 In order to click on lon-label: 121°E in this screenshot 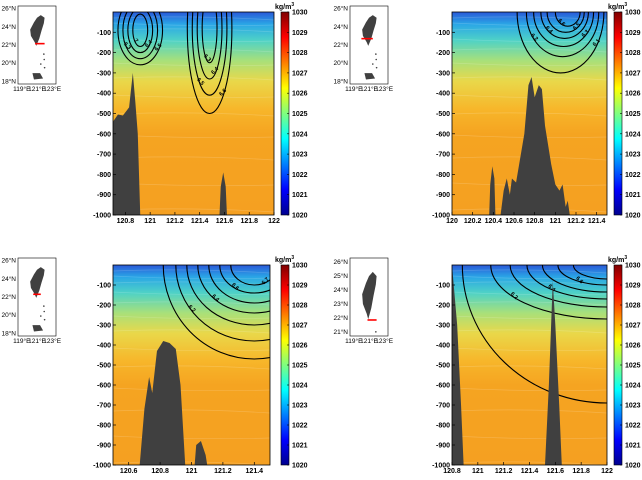, I will do `click(369, 89)`.